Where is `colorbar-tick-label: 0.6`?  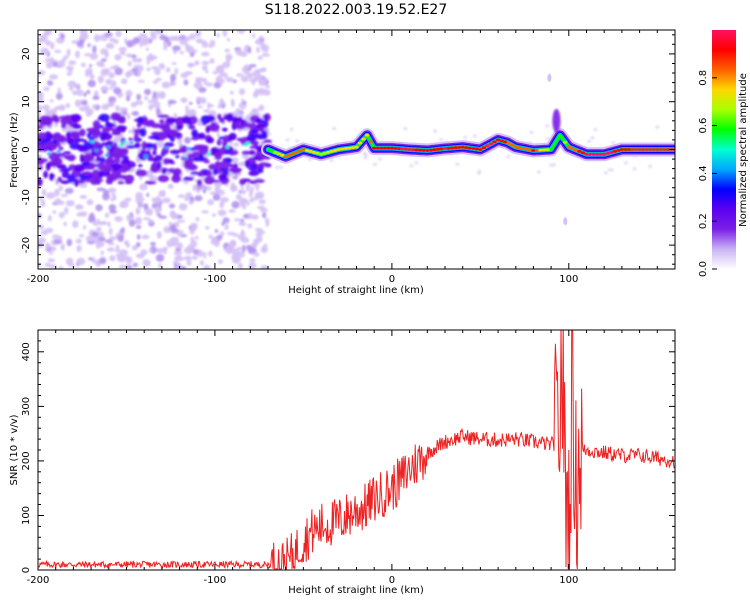
colorbar-tick-label: 0.6 is located at coordinates (703, 126).